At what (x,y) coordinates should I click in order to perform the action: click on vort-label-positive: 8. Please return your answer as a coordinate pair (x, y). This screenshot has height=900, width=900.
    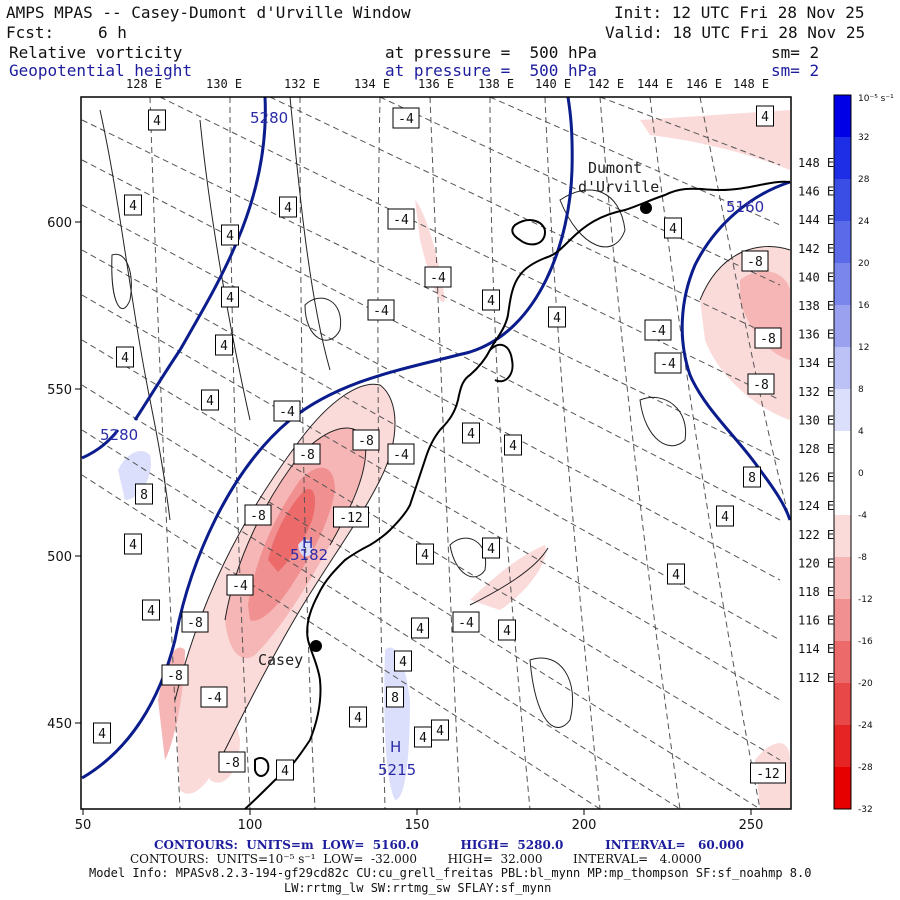
    Looking at the image, I should click on (752, 478).